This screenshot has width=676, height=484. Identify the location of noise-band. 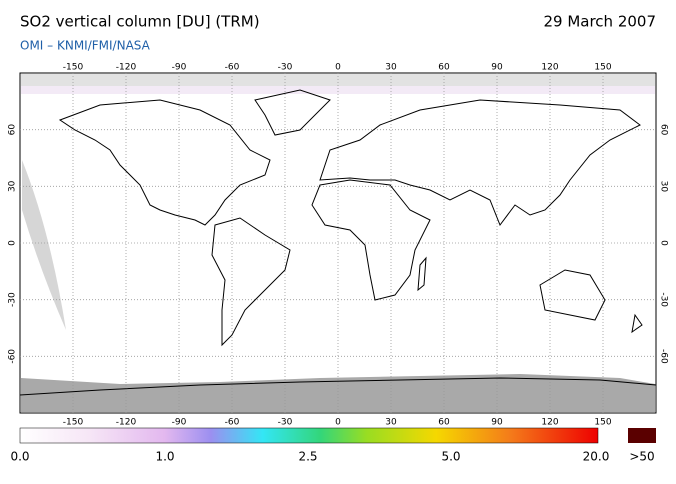
(338, 90).